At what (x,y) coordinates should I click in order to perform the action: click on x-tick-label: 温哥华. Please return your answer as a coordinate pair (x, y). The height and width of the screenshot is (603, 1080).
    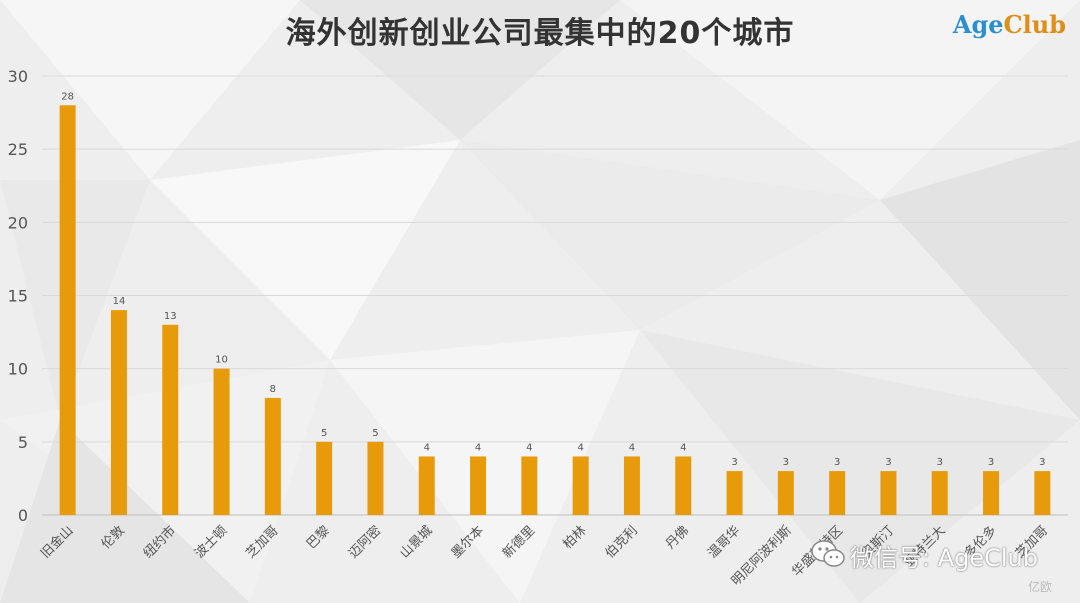
    Looking at the image, I should click on (724, 542).